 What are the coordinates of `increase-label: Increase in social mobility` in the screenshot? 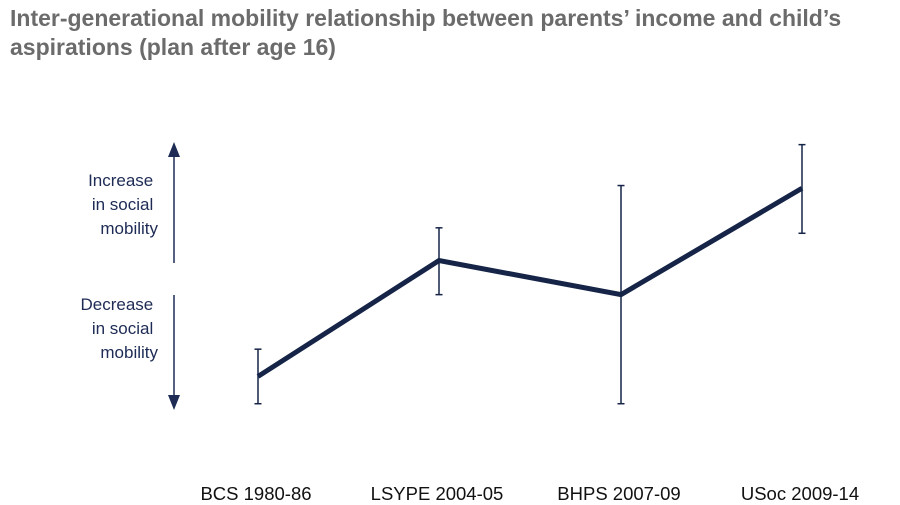 It's located at (123, 204).